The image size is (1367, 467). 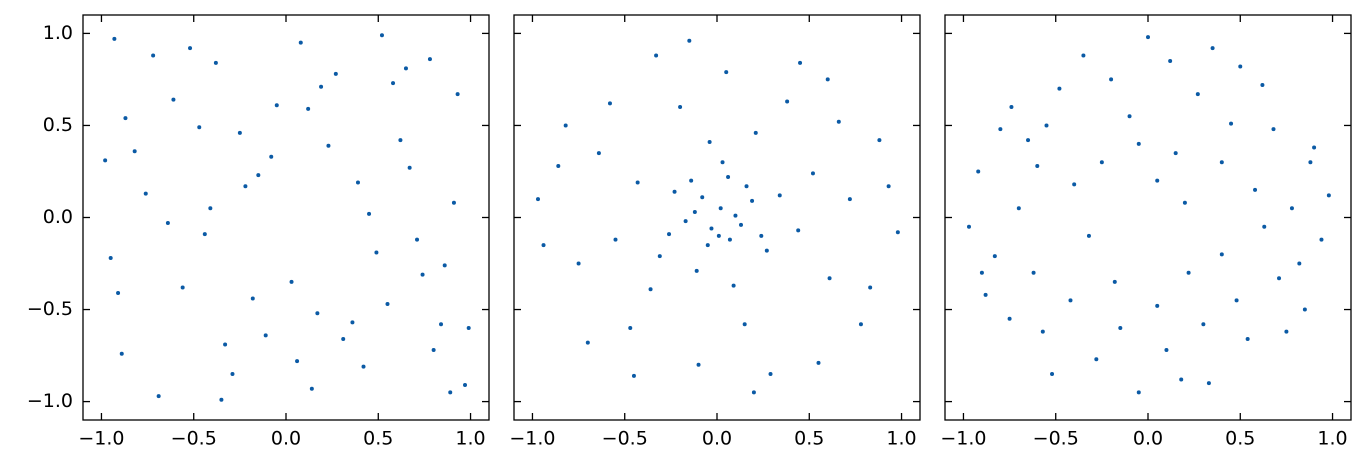 What do you see at coordinates (717, 439) in the screenshot?
I see `x-tick-label: 0.0` at bounding box center [717, 439].